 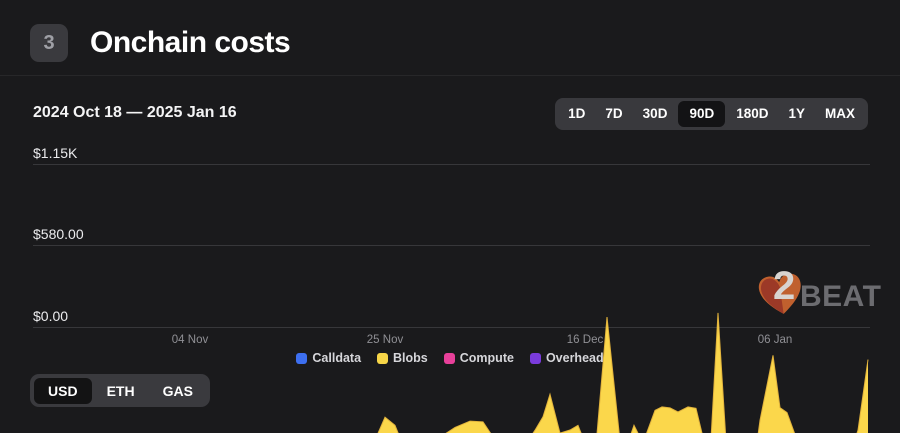 I want to click on panel-header: 3 Onchain costs, so click(x=160, y=43).